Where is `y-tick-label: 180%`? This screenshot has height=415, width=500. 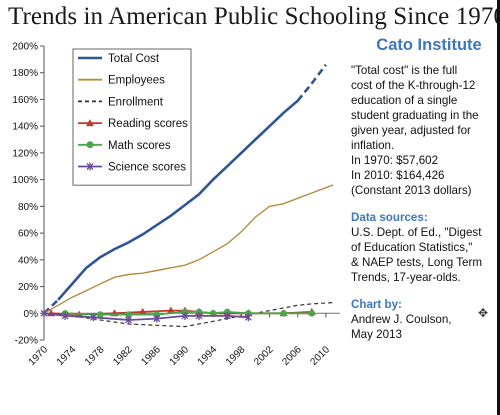
y-tick-label: 180% is located at coordinates (25, 73).